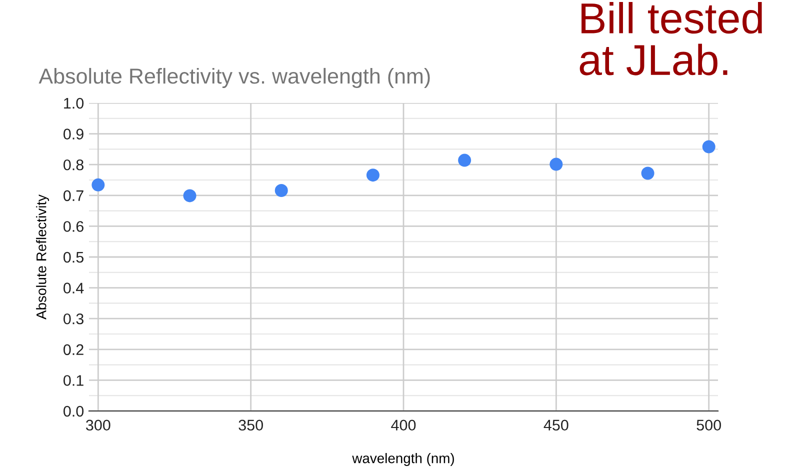 This screenshot has width=799, height=474. I want to click on y-tick-label: 0.9, so click(74, 134).